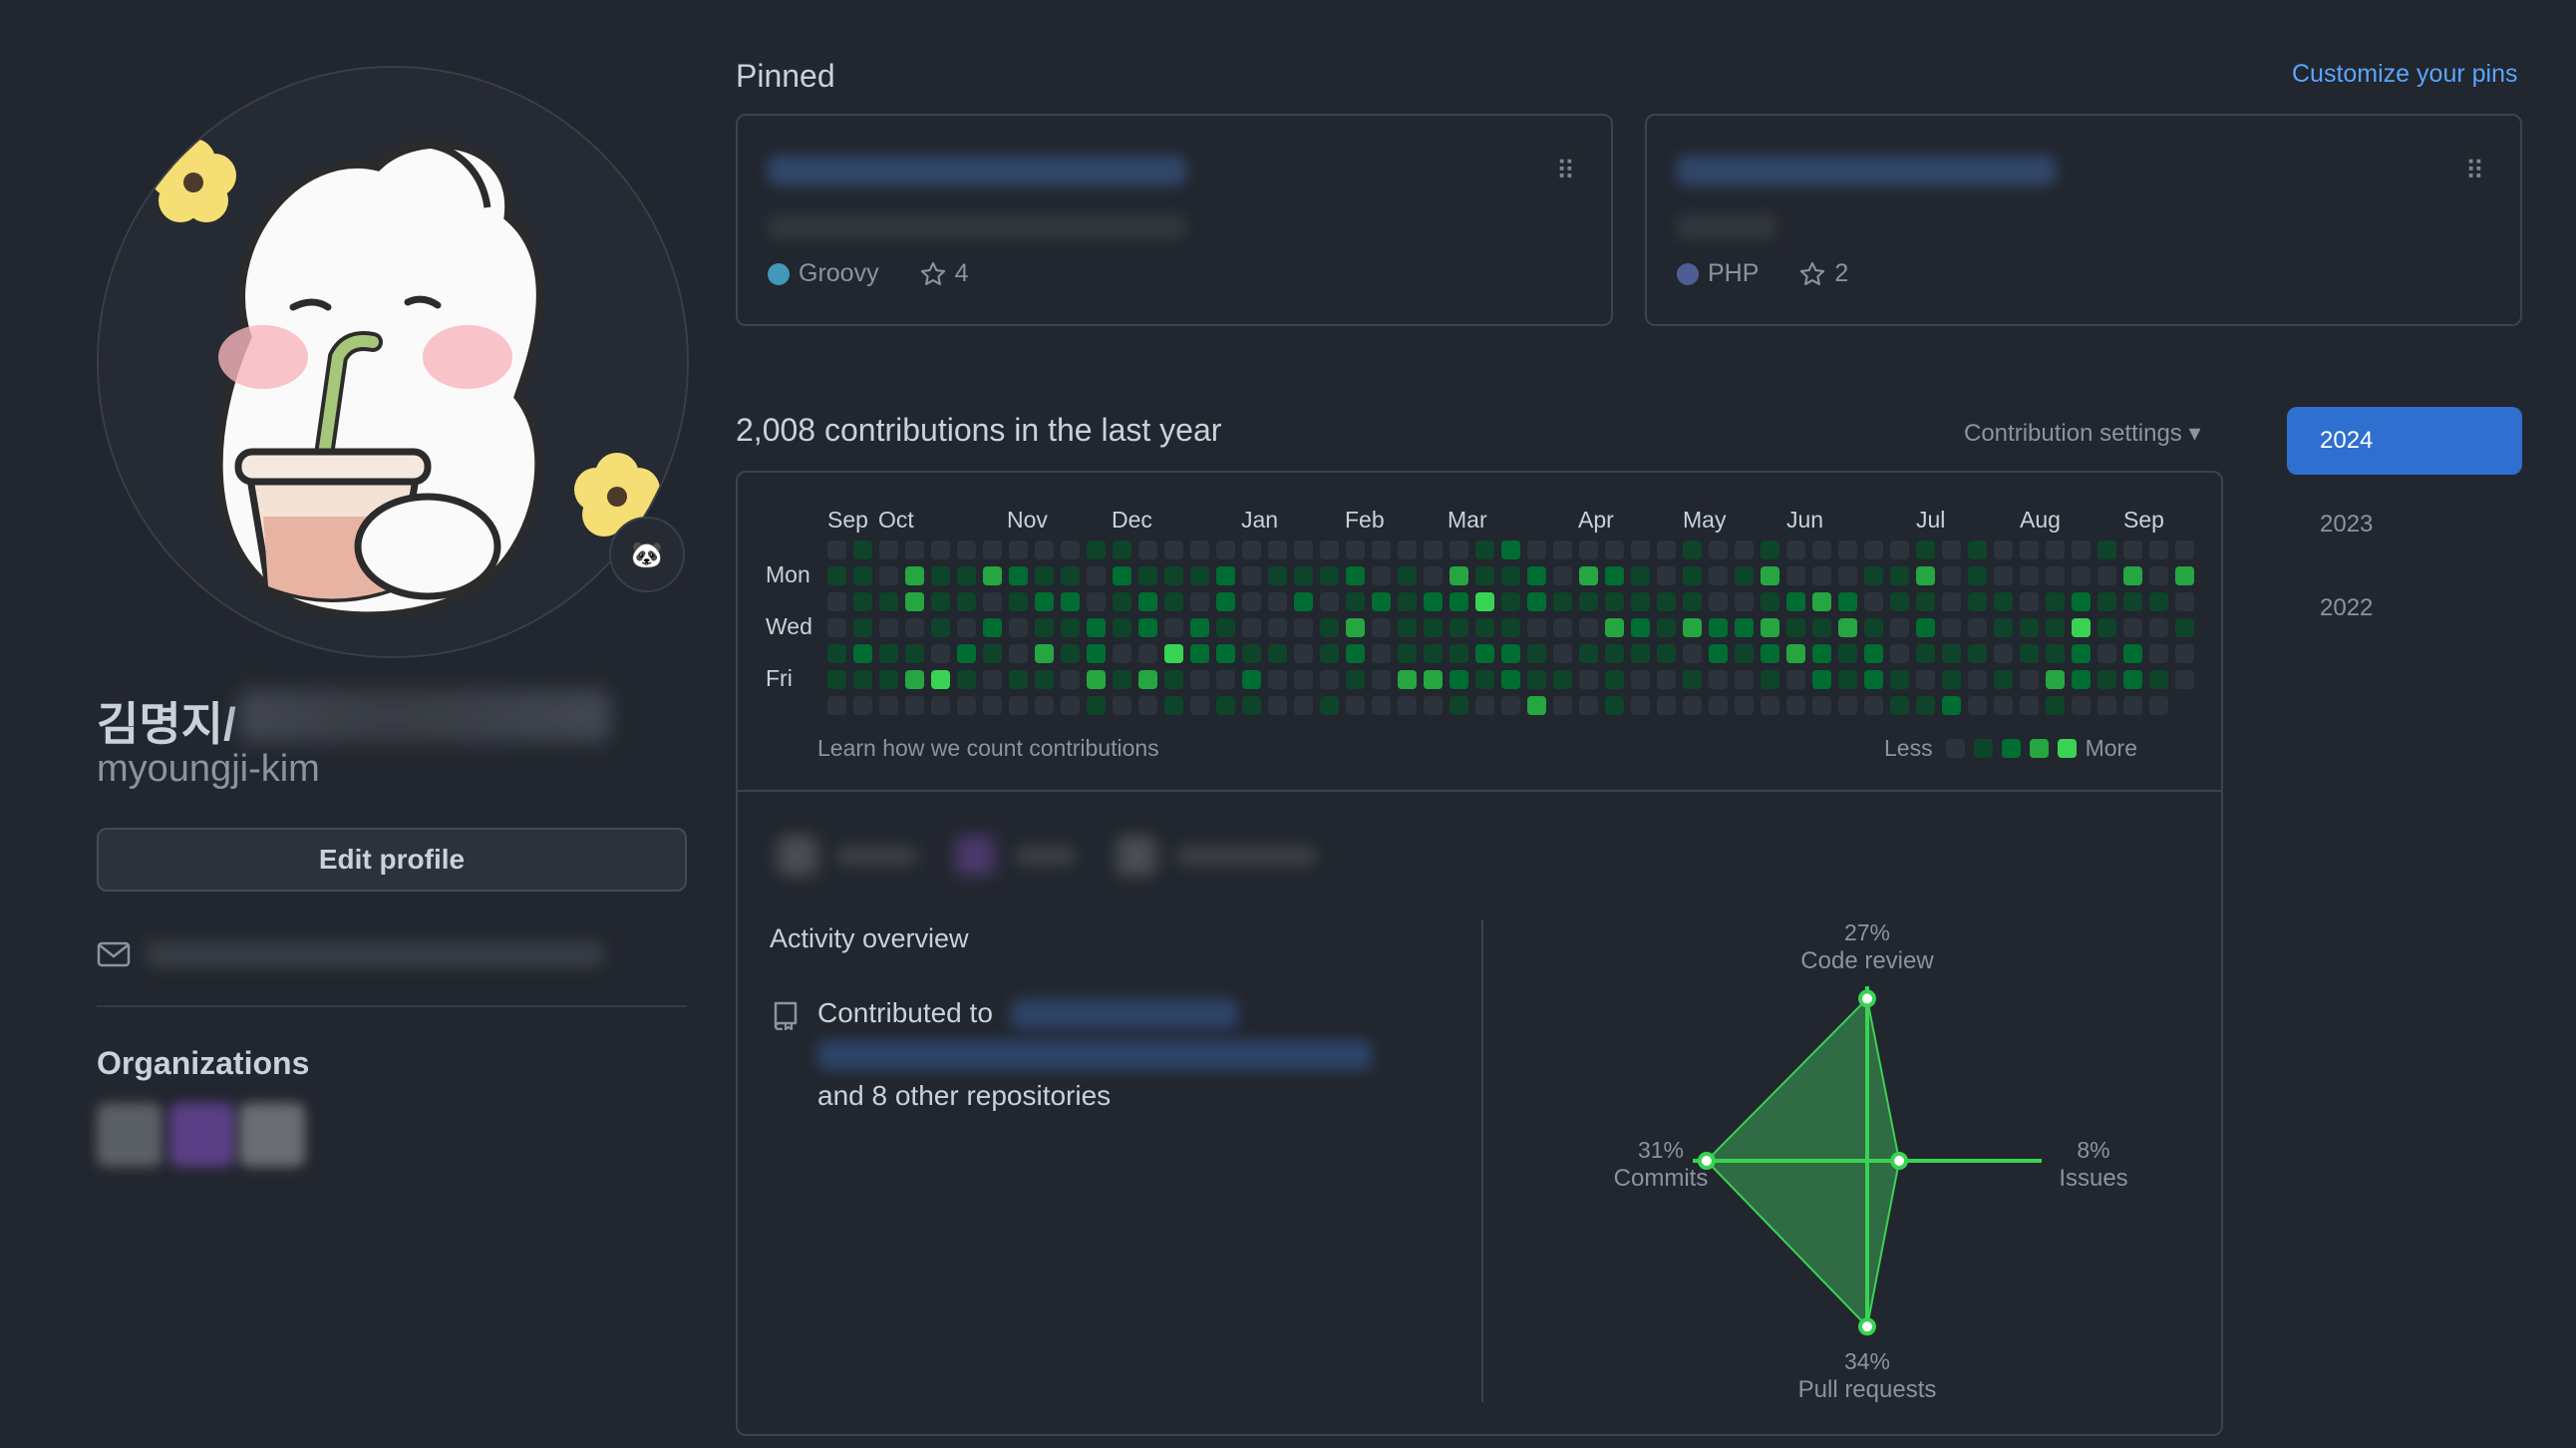  Describe the element at coordinates (1124, 1014) in the screenshot. I see `redacted-repo-link` at that location.